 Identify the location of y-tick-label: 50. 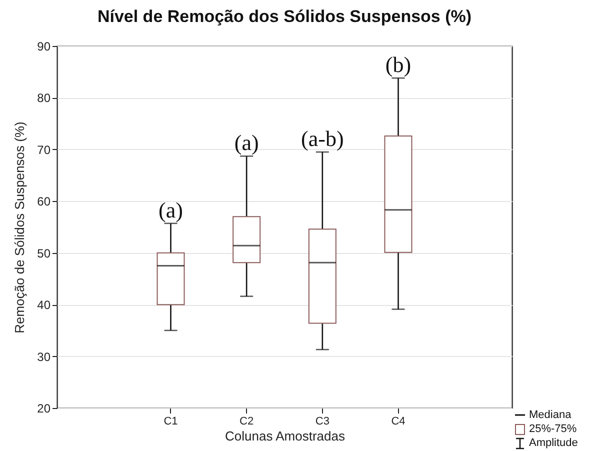
(44, 253).